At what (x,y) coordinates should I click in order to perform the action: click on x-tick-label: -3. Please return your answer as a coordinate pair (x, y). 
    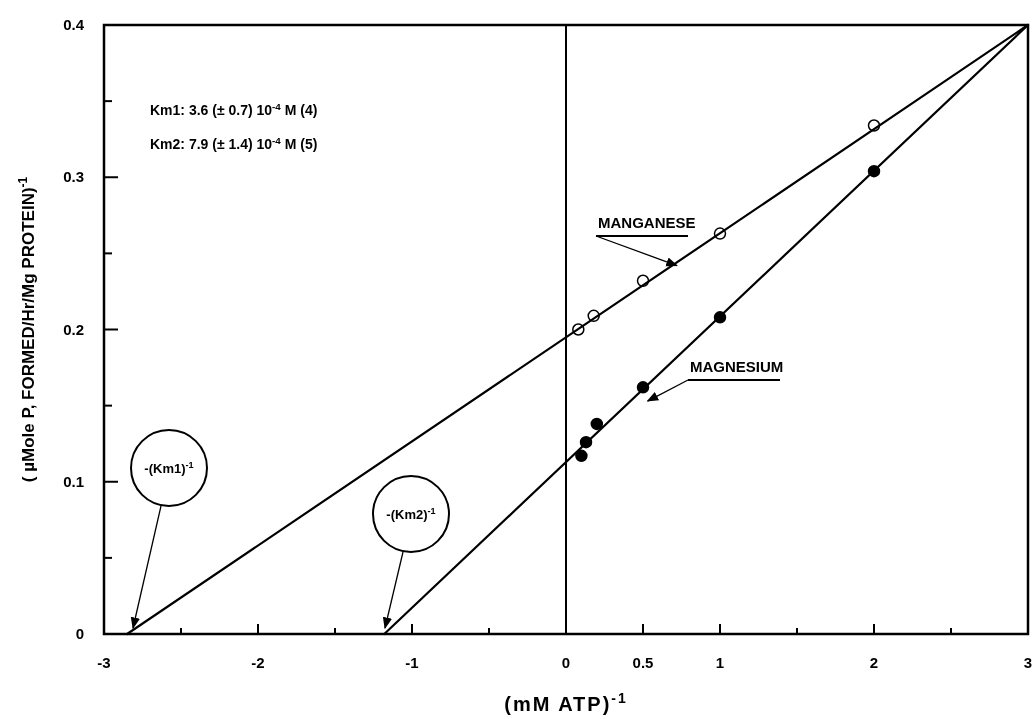
    Looking at the image, I should click on (104, 662).